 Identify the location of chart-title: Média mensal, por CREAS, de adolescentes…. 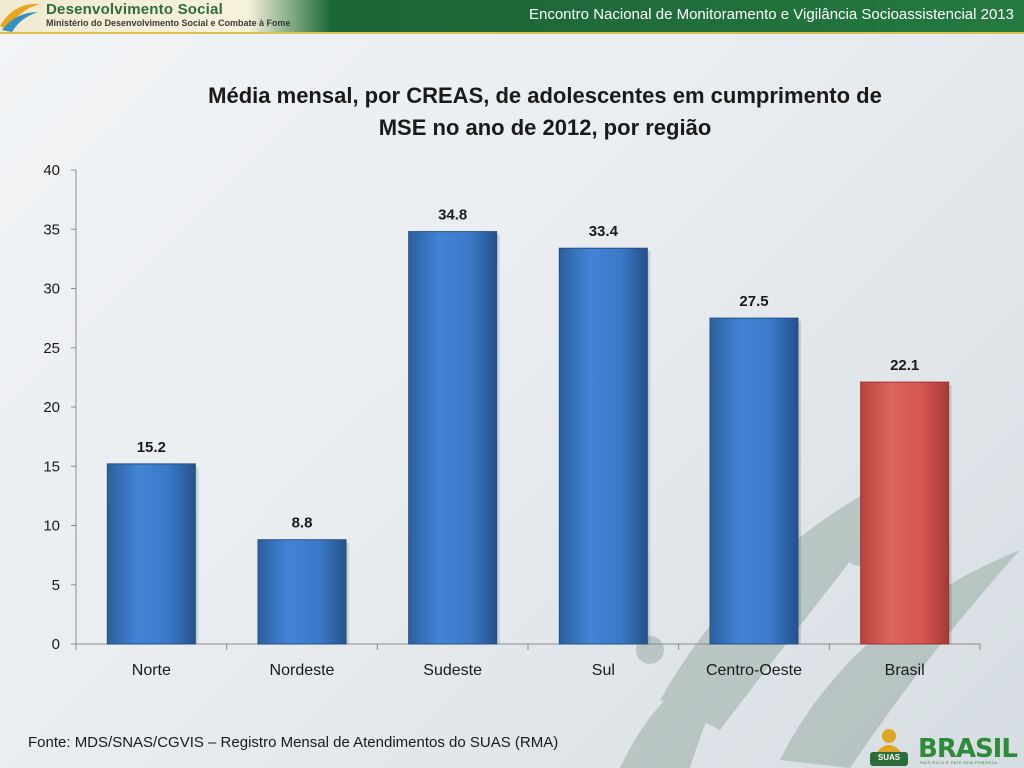
(545, 112).